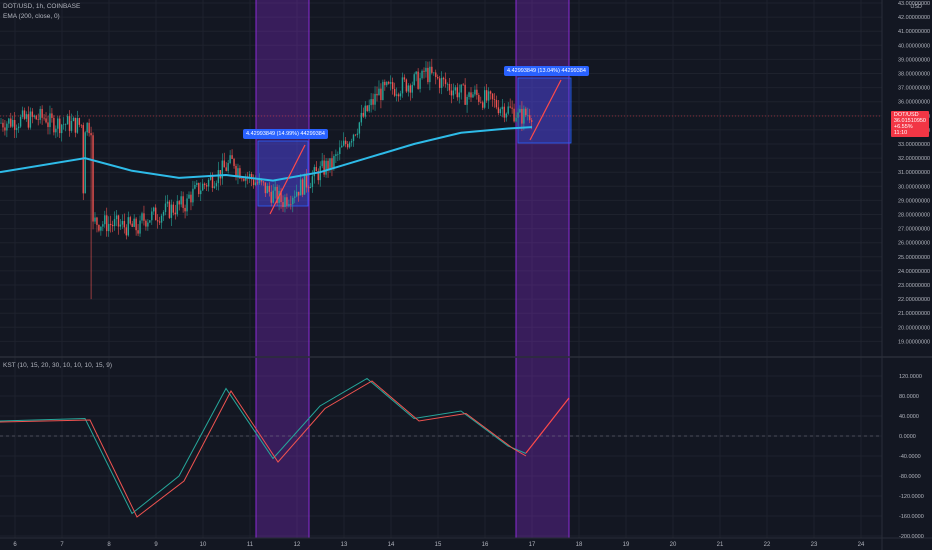  Describe the element at coordinates (914, 314) in the screenshot. I see `price-tick-label: 21.00000000` at that location.